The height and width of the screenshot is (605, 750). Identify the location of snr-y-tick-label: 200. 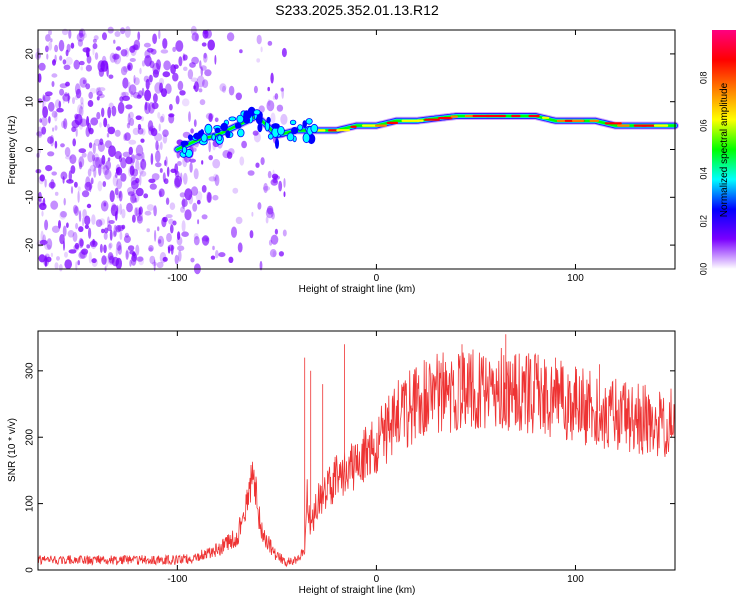
(30, 436).